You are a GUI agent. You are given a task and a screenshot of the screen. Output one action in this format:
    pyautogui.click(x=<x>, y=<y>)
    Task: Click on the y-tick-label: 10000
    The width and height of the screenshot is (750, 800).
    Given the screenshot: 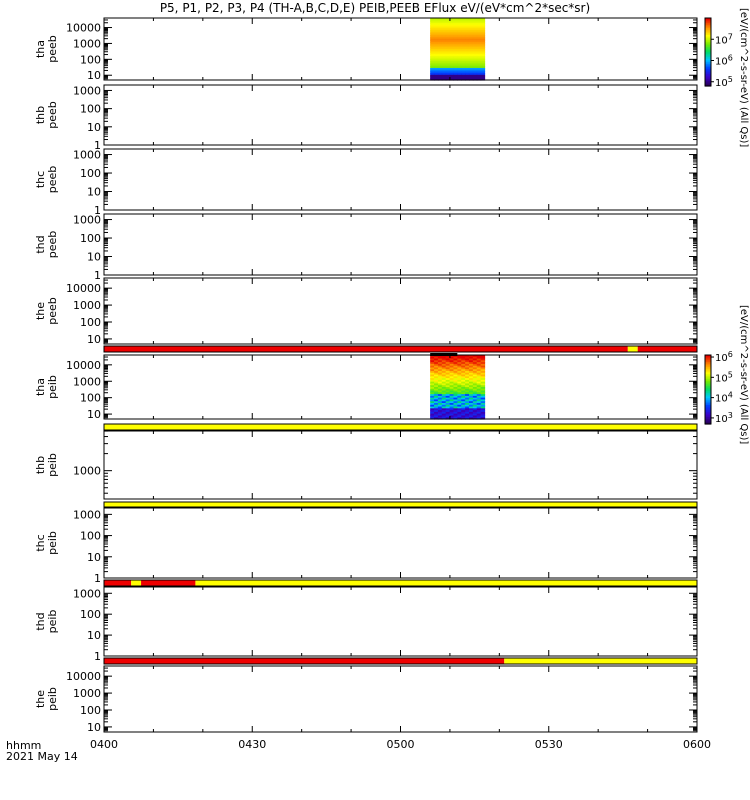 What is the action you would take?
    pyautogui.click(x=83, y=28)
    